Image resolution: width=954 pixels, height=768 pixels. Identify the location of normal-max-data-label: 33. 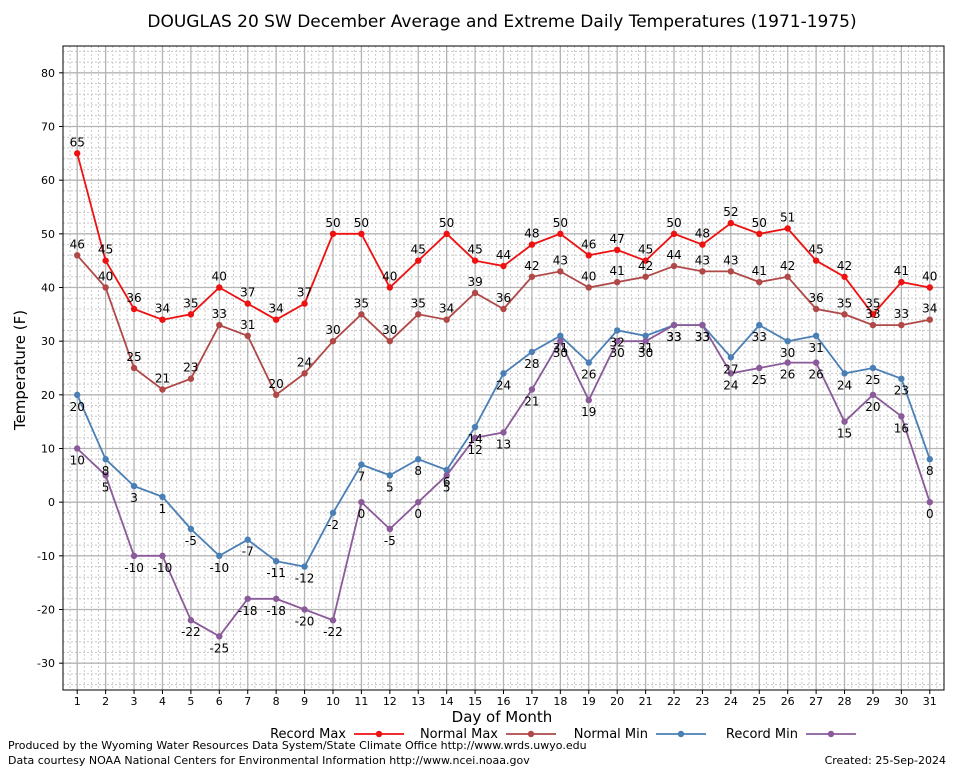
(901, 314).